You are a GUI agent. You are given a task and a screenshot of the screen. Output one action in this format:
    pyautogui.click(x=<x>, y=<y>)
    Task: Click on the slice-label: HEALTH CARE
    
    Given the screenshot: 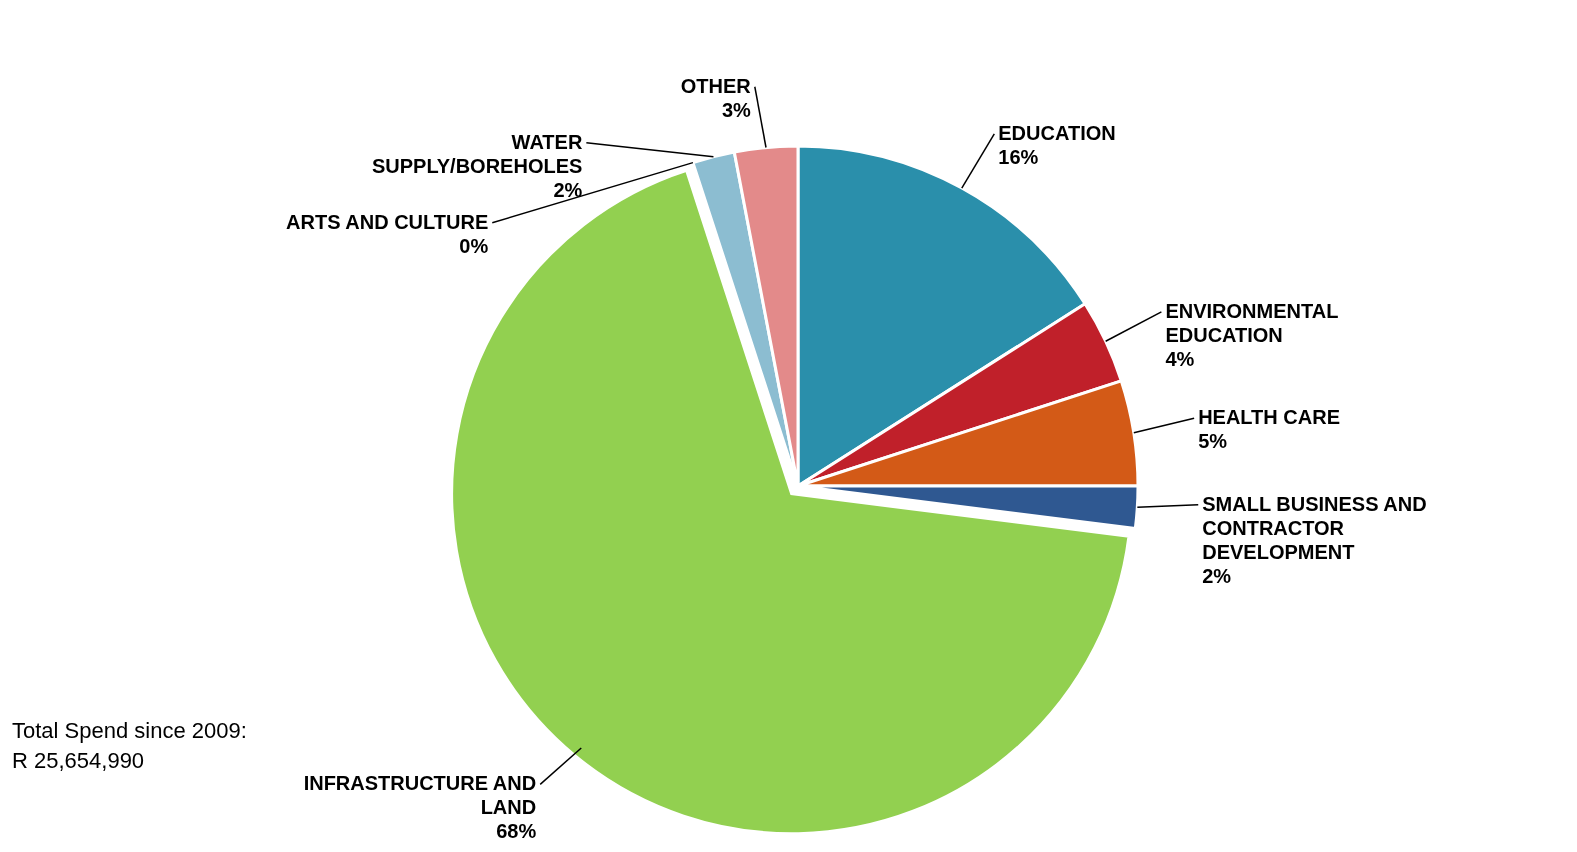 What is the action you would take?
    pyautogui.click(x=1269, y=417)
    